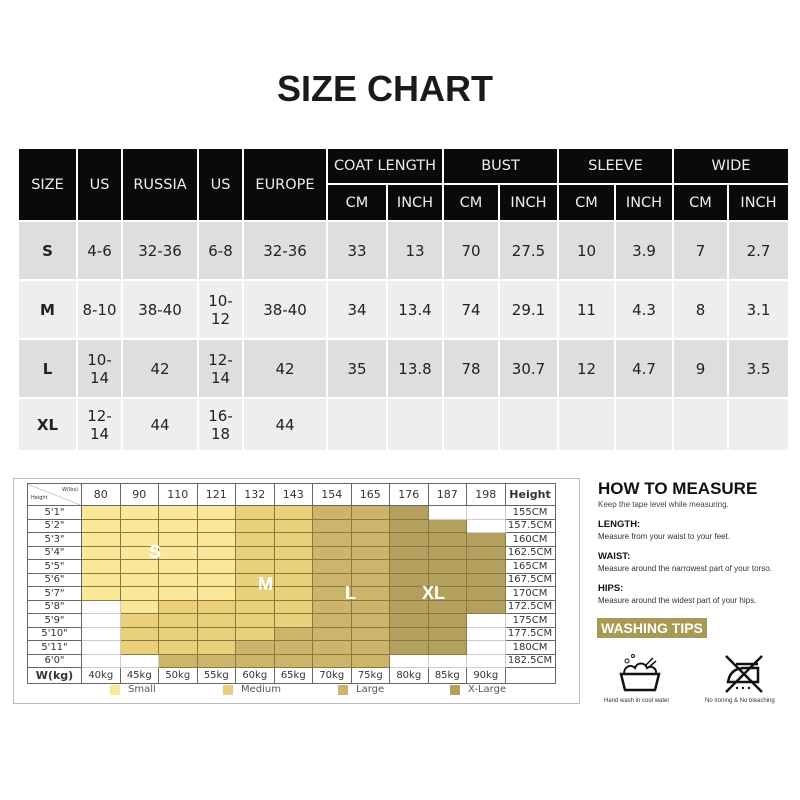 Image resolution: width=800 pixels, height=800 pixels. I want to click on size-cell: 13.4, so click(415, 309).